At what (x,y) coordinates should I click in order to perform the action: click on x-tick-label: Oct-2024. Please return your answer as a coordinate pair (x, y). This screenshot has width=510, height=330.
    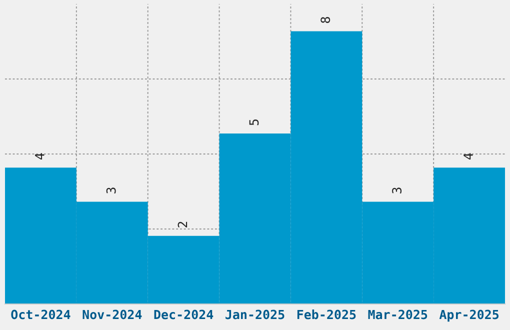
    Looking at the image, I should click on (40, 315).